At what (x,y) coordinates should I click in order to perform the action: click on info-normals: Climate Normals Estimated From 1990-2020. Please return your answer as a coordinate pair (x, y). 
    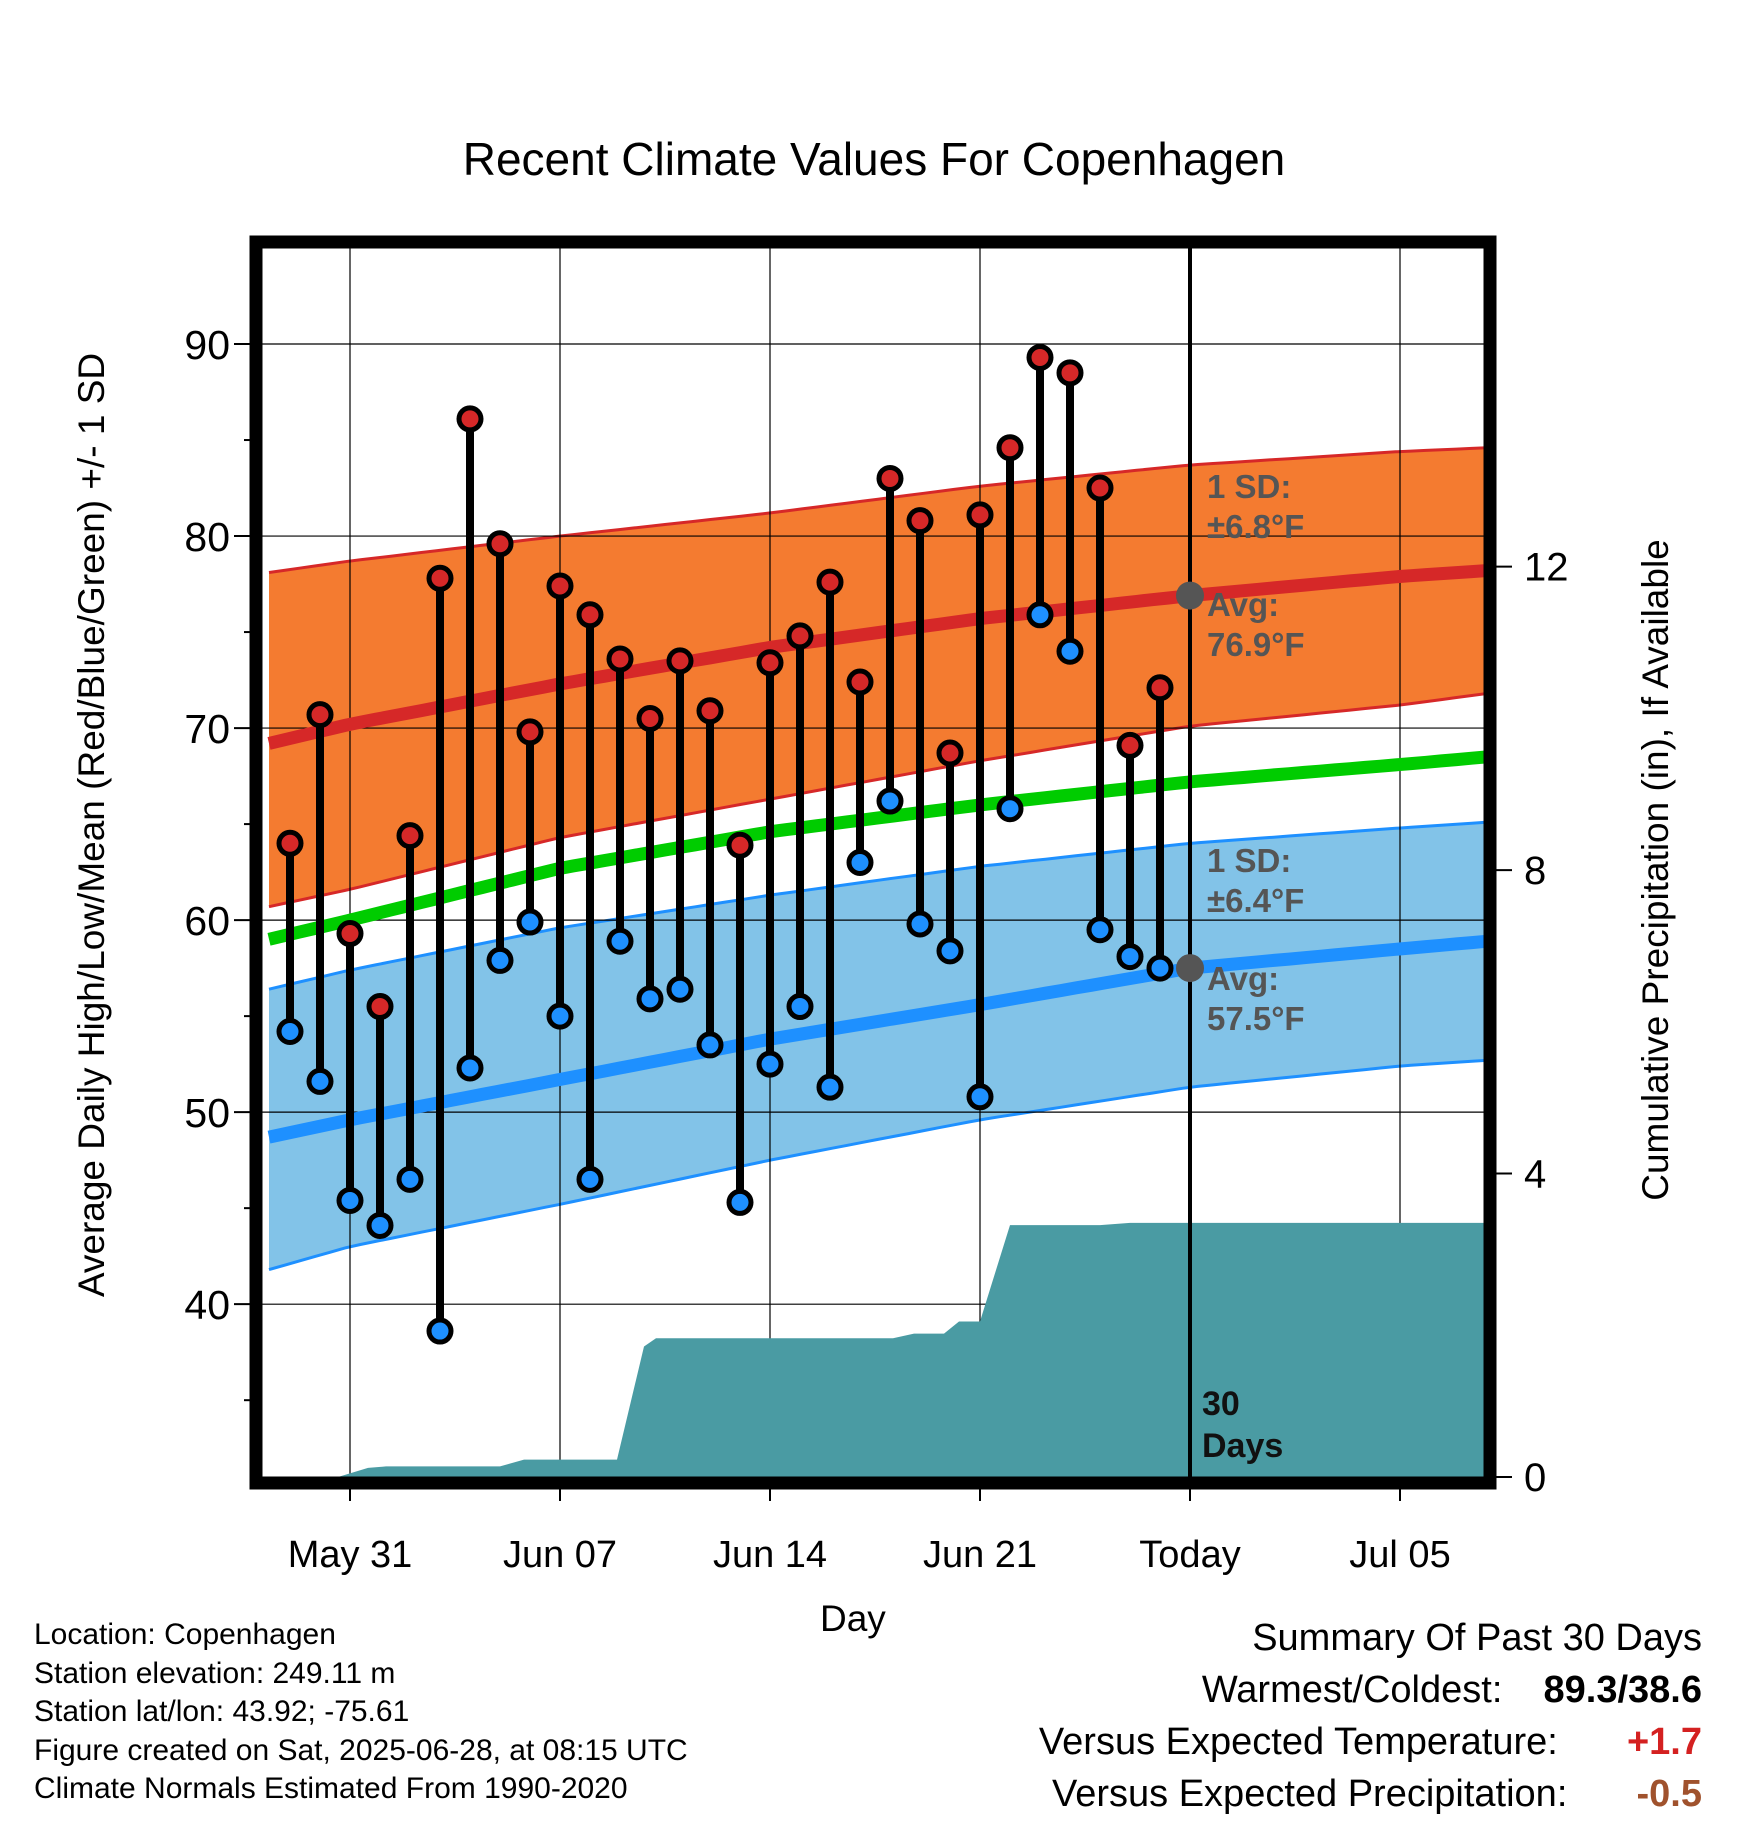
    Looking at the image, I should click on (331, 1788).